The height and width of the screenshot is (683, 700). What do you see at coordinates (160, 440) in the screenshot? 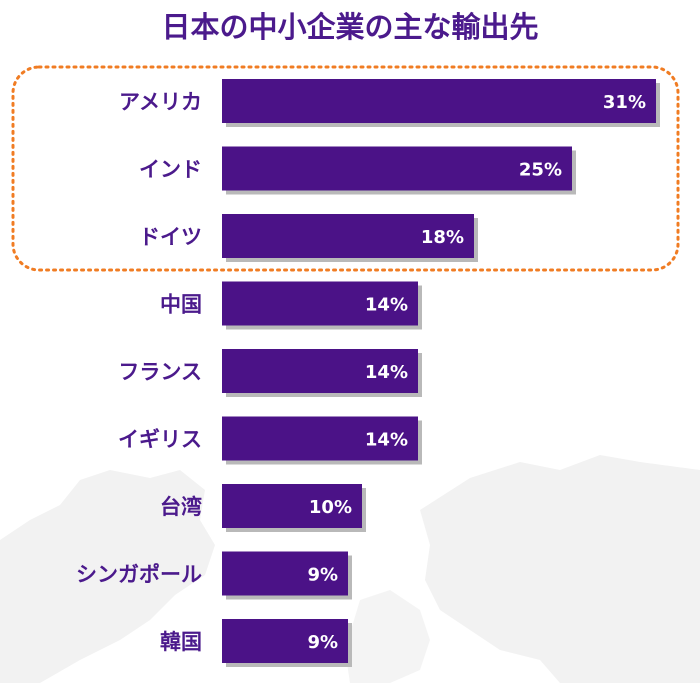
I see `category-label: イギリス` at bounding box center [160, 440].